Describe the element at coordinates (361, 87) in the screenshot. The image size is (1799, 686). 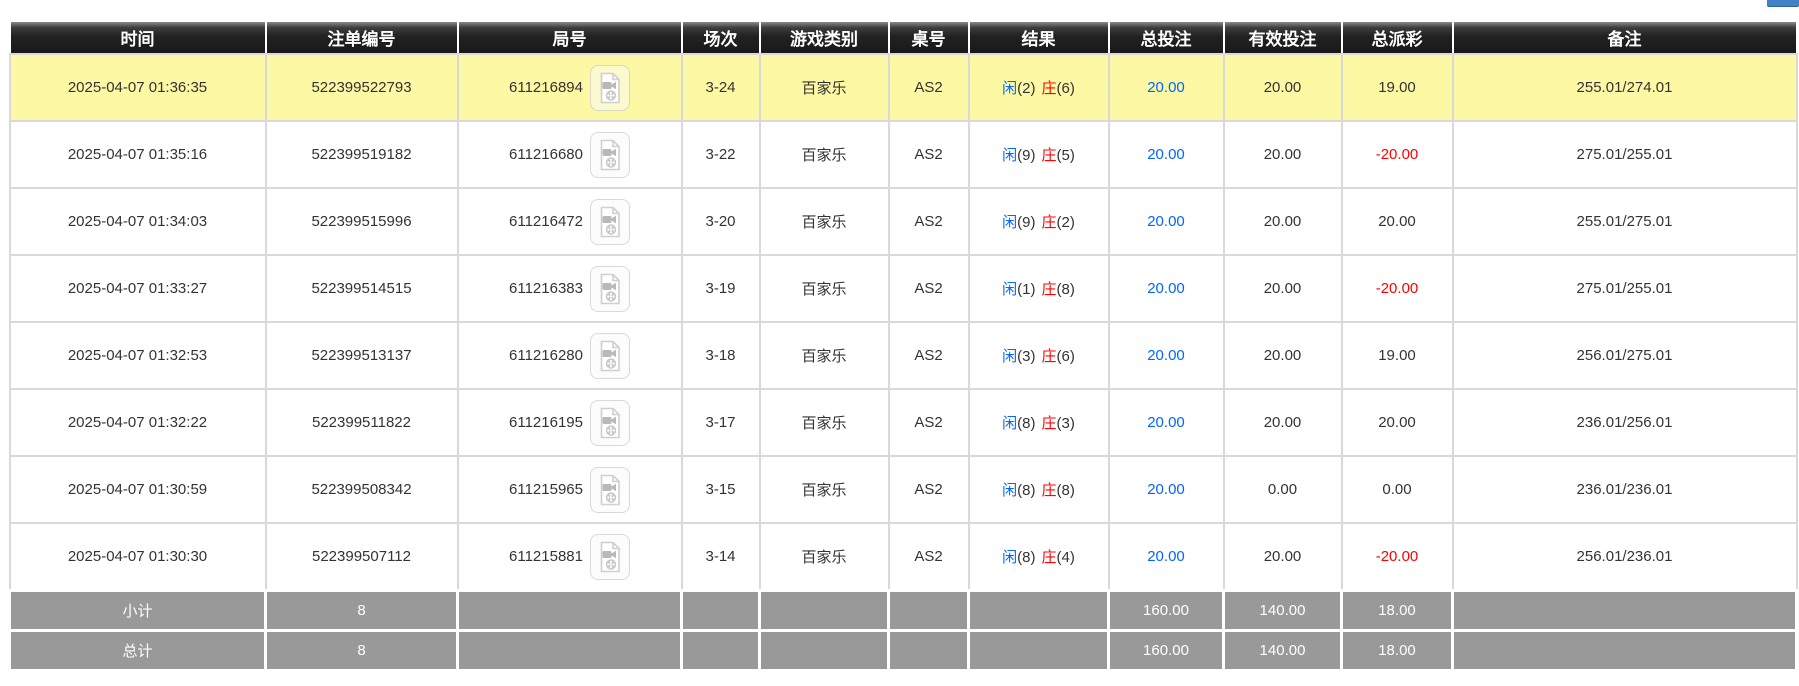
I see `bet-id-cell: 522399522793` at that location.